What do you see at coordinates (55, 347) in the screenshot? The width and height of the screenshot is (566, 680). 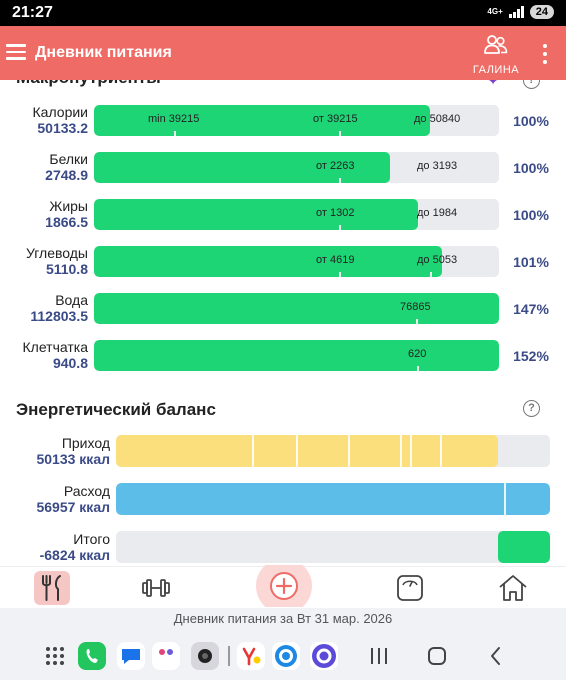 I see `row-name: Клетчатка` at bounding box center [55, 347].